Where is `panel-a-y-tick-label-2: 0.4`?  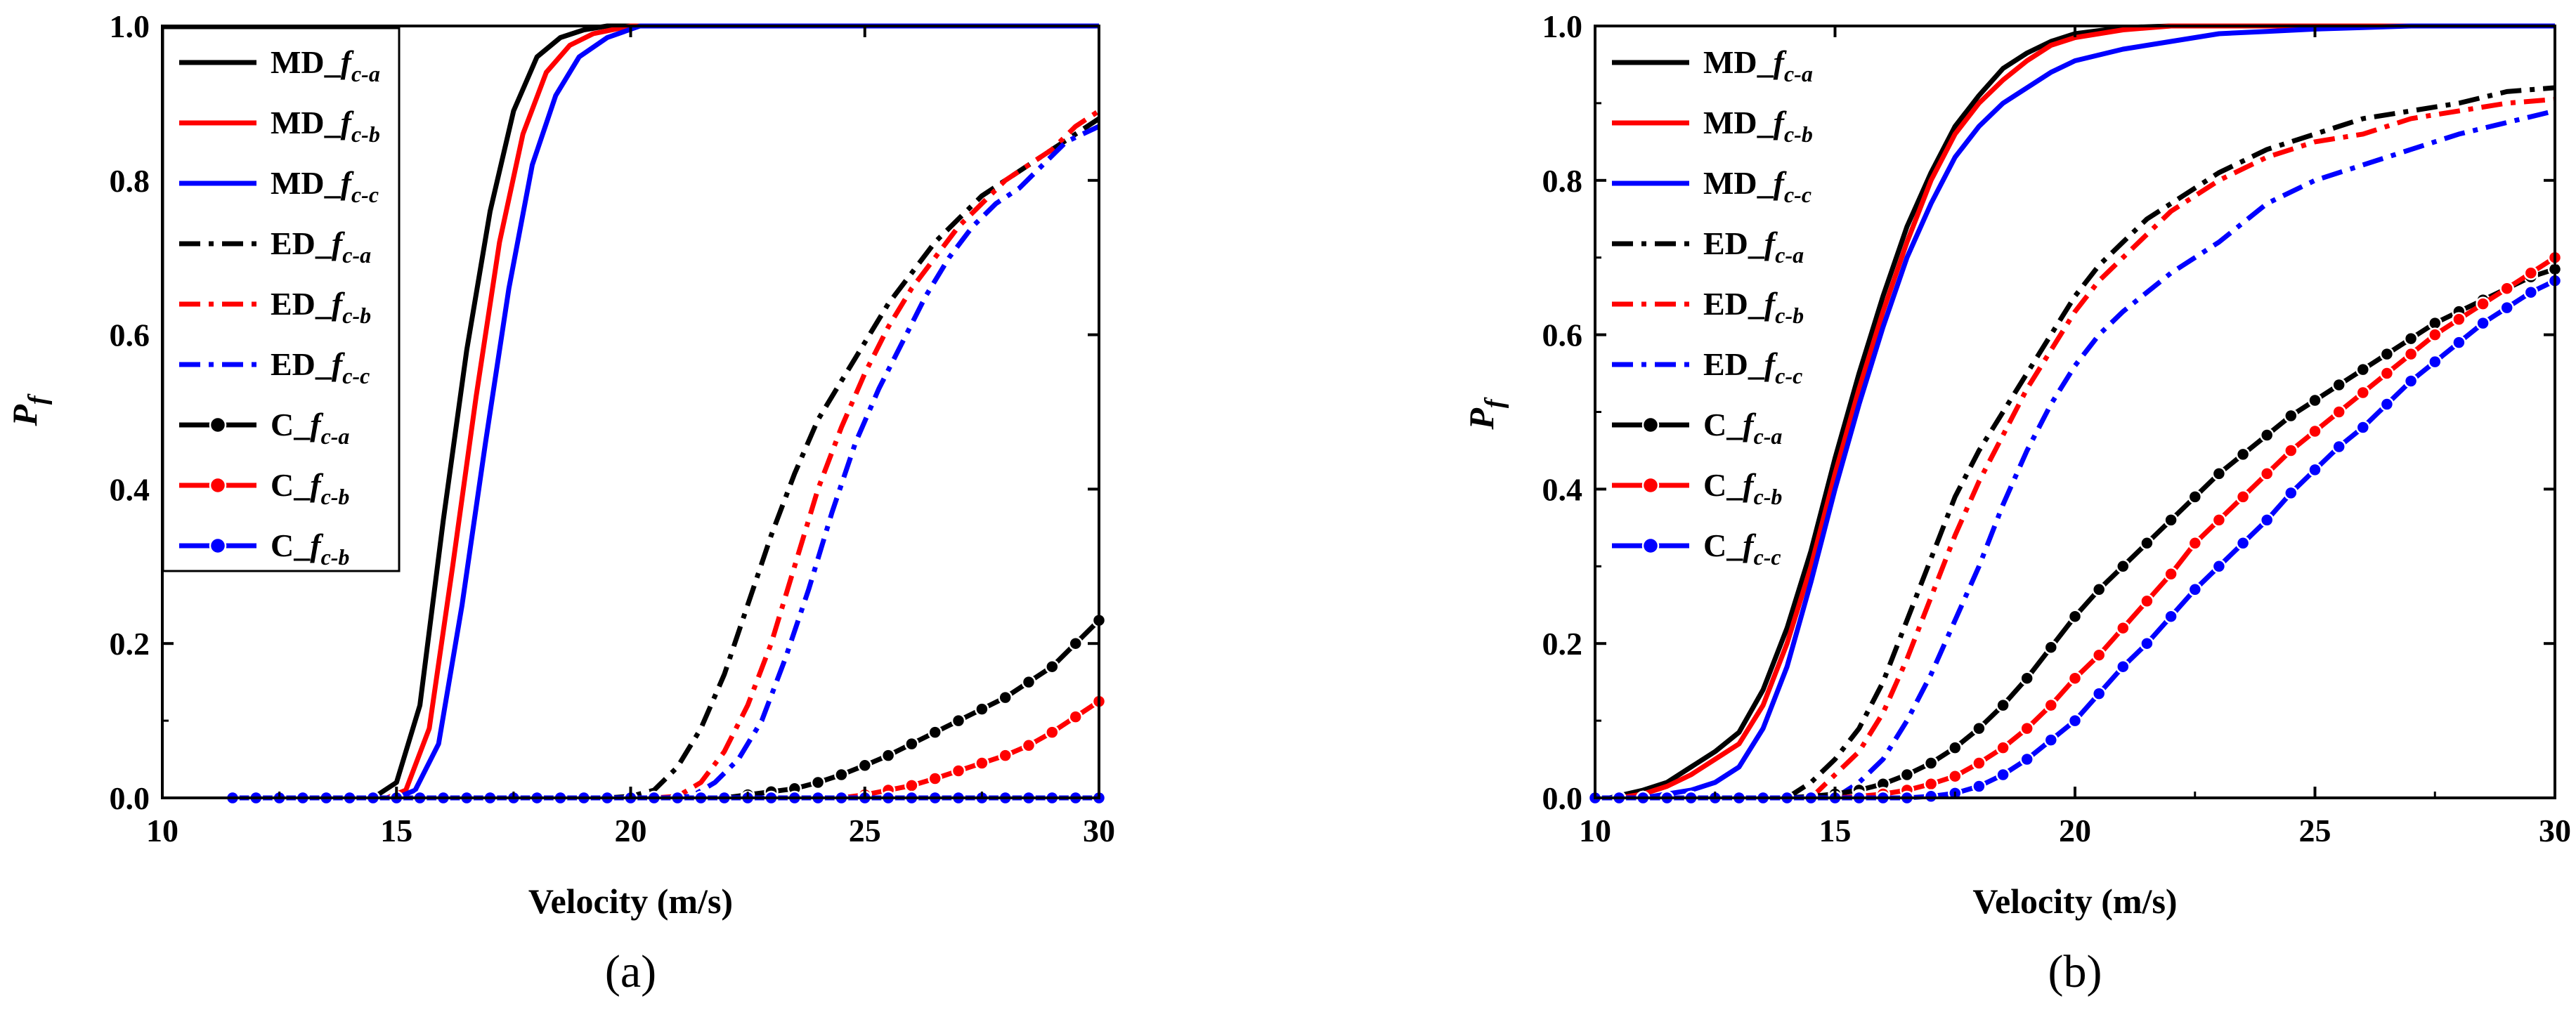 panel-a-y-tick-label-2: 0.4 is located at coordinates (130, 489).